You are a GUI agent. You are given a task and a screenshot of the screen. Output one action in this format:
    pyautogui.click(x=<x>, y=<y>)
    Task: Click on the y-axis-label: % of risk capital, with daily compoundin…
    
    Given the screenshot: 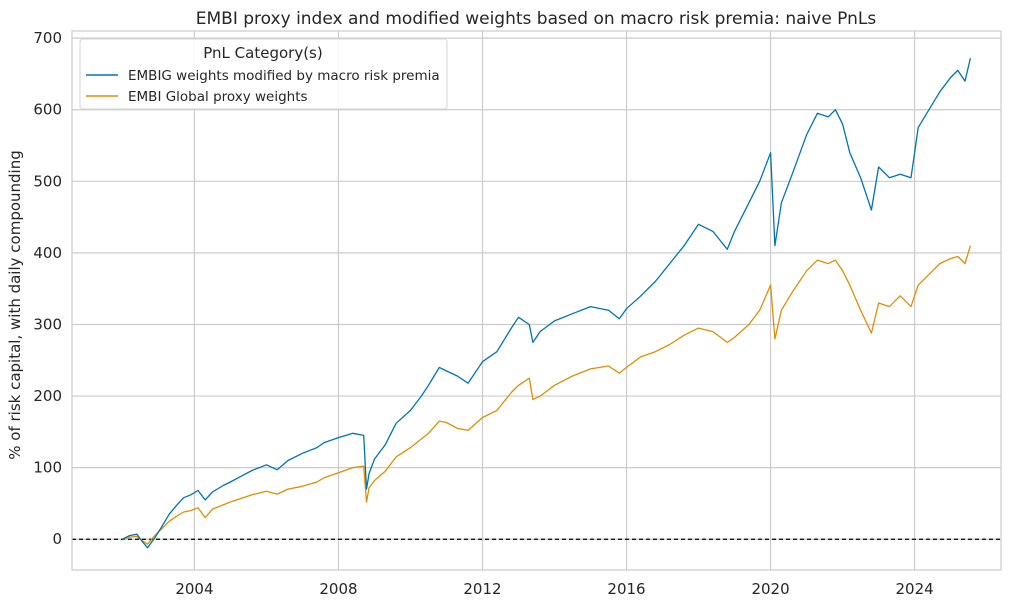 What is the action you would take?
    pyautogui.click(x=15, y=305)
    